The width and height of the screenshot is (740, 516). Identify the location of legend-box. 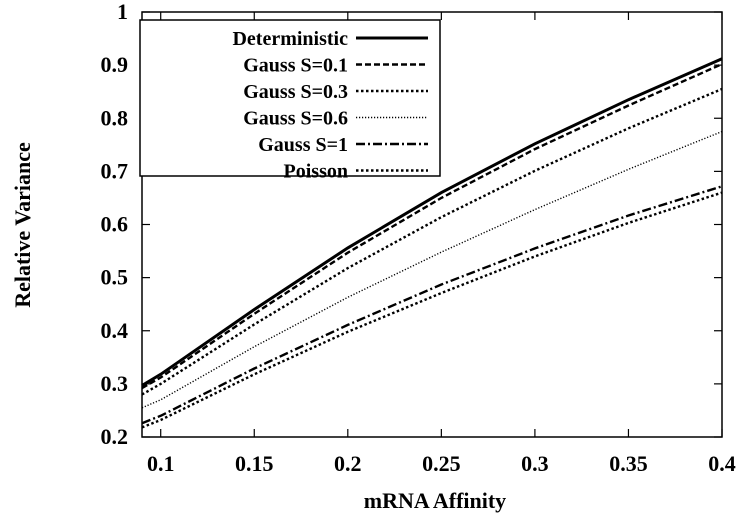
(290, 98).